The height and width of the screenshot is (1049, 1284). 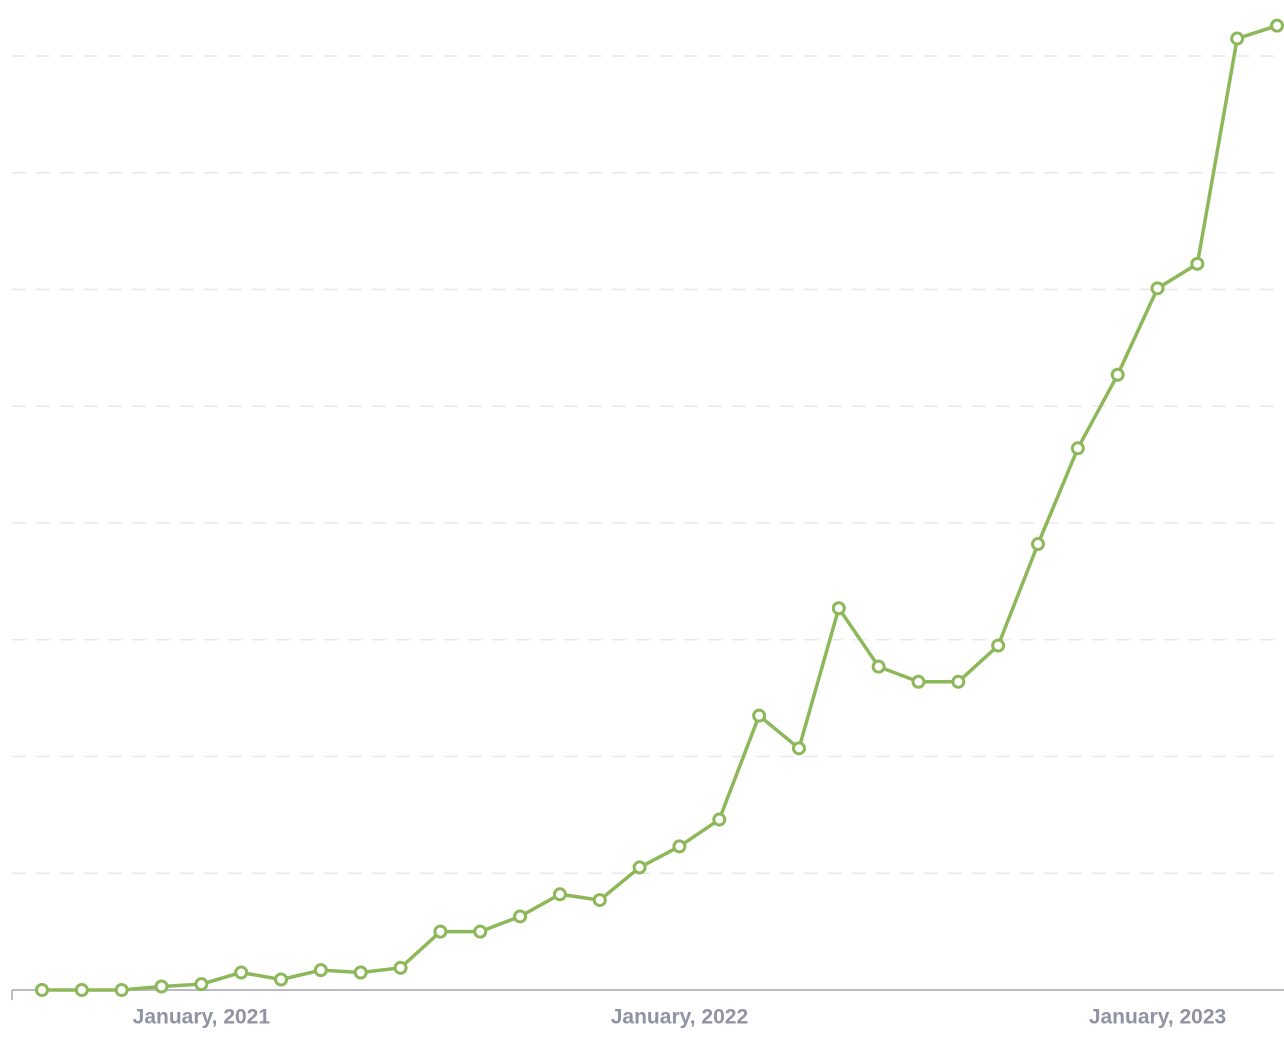 I want to click on x-tick-label: January, 2023, so click(x=1157, y=1017).